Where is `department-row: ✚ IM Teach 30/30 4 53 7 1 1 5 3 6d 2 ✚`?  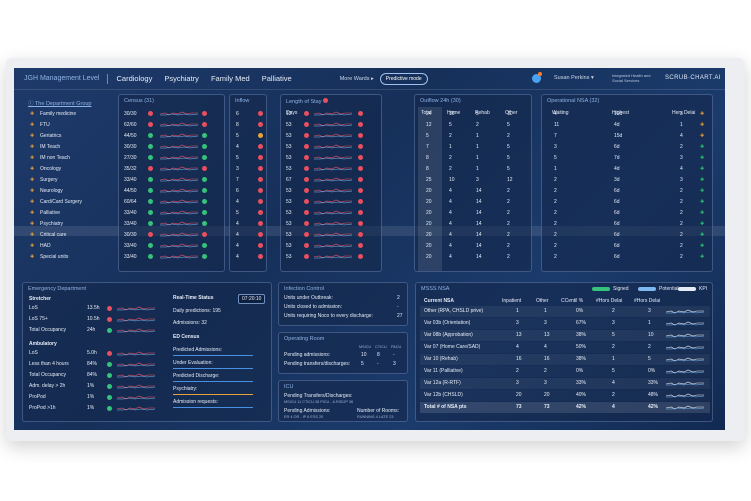 department-row: ✚ IM Teach 30/30 4 53 7 1 1 5 3 6d 2 ✚ is located at coordinates (369, 146).